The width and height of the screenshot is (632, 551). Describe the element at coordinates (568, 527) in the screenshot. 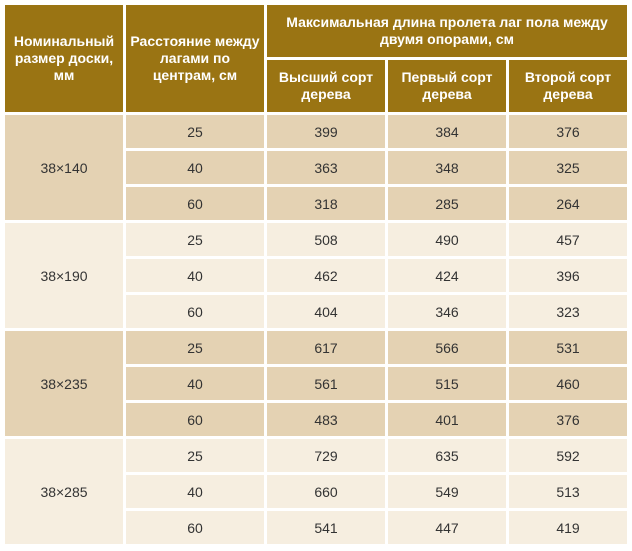

I see `span-second-grade-cell: 419` at that location.